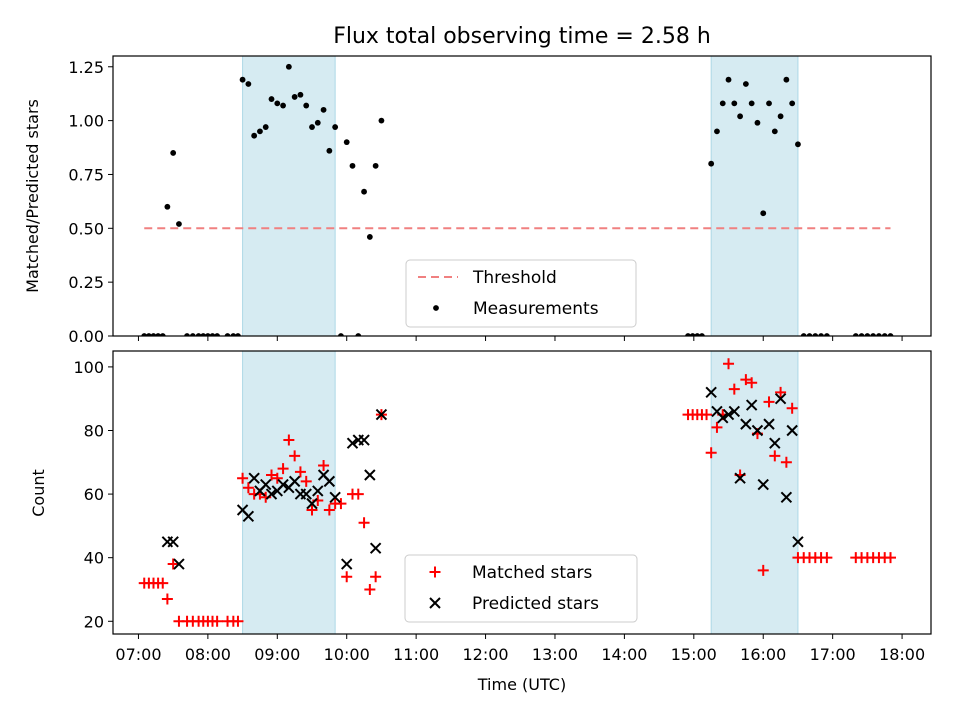  What do you see at coordinates (763, 654) in the screenshot?
I see `x-tick-label: 16:00` at bounding box center [763, 654].